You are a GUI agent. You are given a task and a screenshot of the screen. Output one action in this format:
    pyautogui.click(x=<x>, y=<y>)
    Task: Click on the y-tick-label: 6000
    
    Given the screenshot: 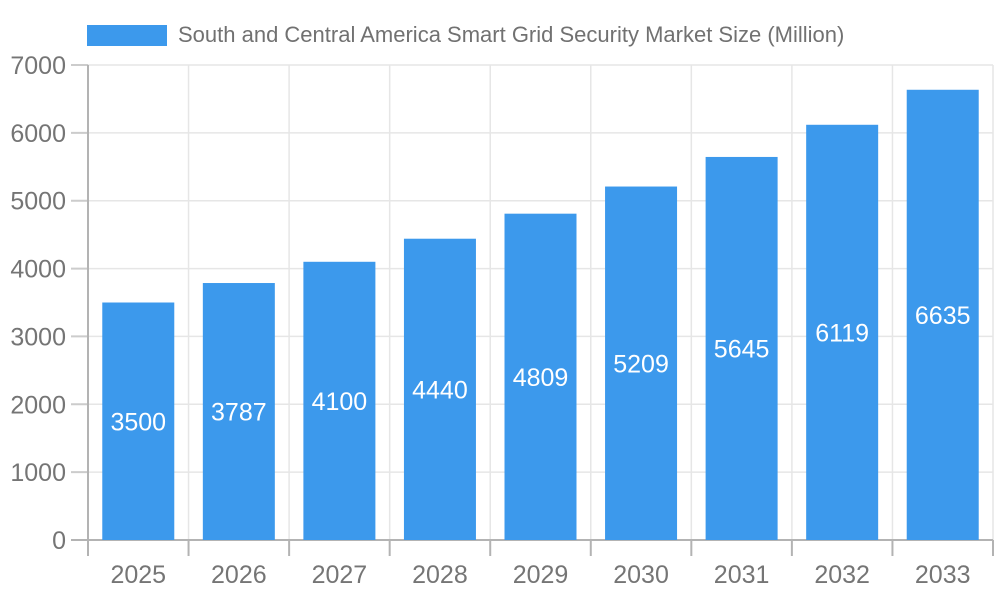 What is the action you would take?
    pyautogui.click(x=38, y=134)
    